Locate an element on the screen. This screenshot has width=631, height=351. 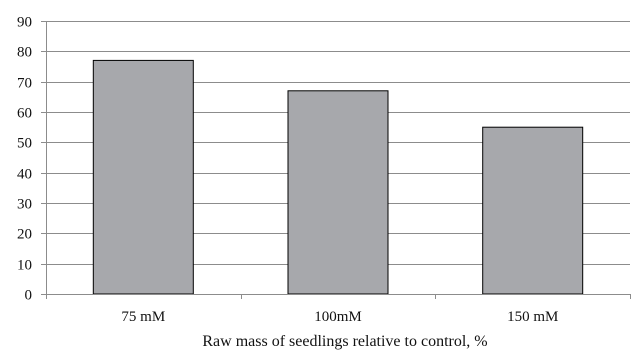
x-tick-labels: 75 mM 100mM 150 mM is located at coordinates (339, 317).